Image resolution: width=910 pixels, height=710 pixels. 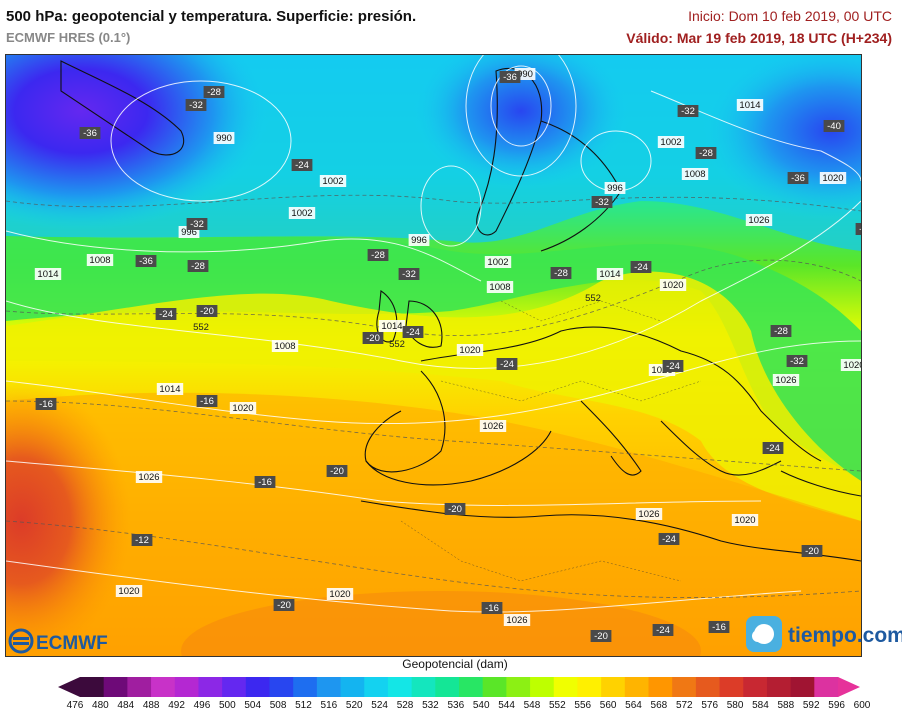 What do you see at coordinates (68, 37) in the screenshot?
I see `model-name: ECMWF HRES (0.1°)` at bounding box center [68, 37].